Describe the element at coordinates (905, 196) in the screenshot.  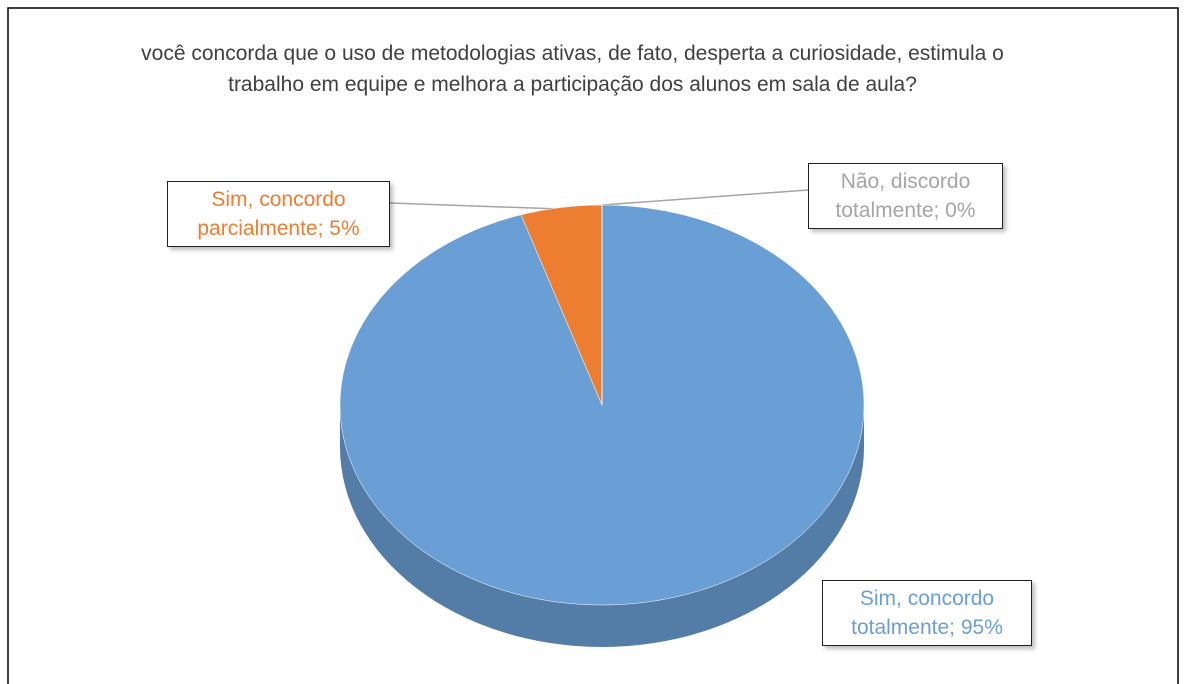
I see `data-label: Não, discordo totalmente; 0%` at that location.